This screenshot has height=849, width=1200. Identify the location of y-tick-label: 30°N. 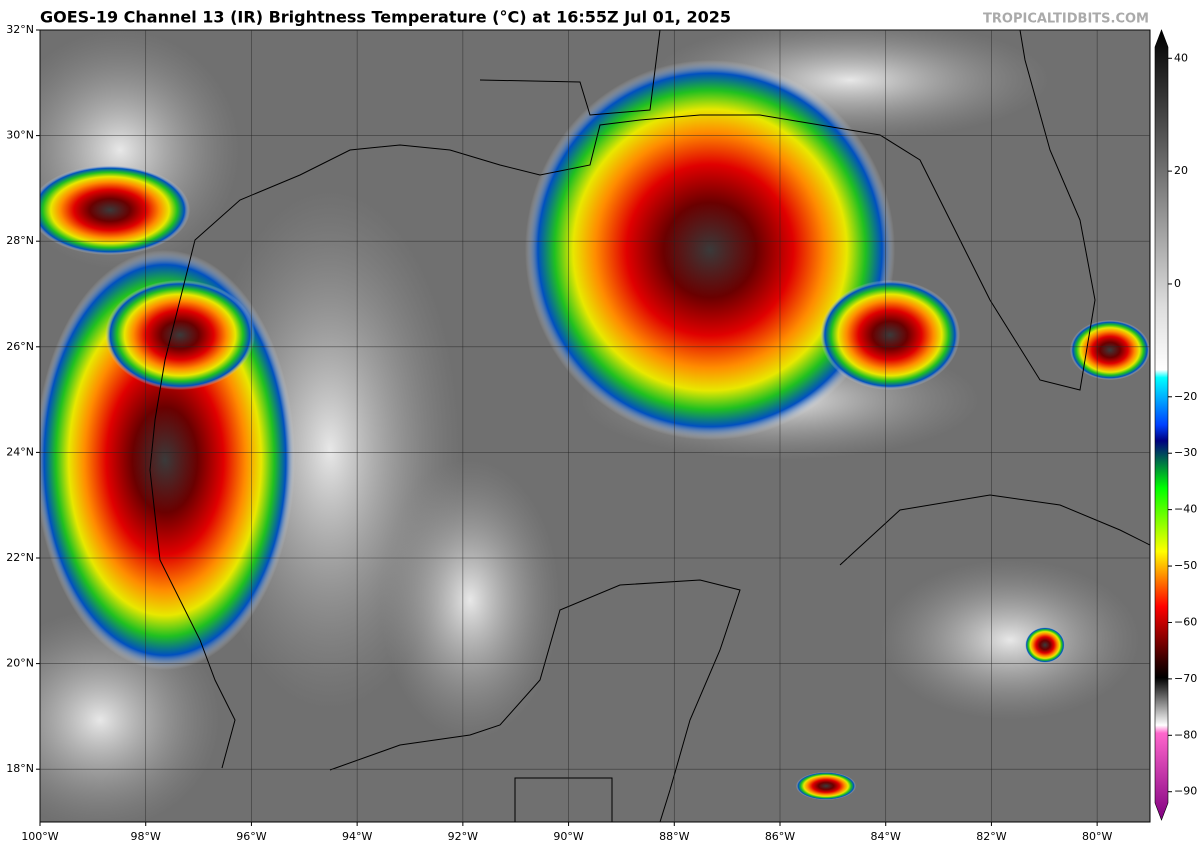
(20, 135).